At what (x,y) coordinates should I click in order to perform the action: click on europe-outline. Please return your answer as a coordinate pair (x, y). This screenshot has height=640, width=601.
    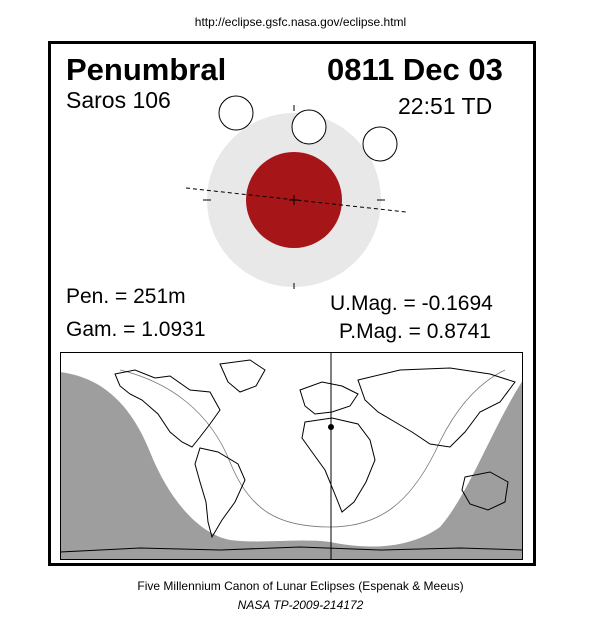
    Looking at the image, I should click on (329, 398).